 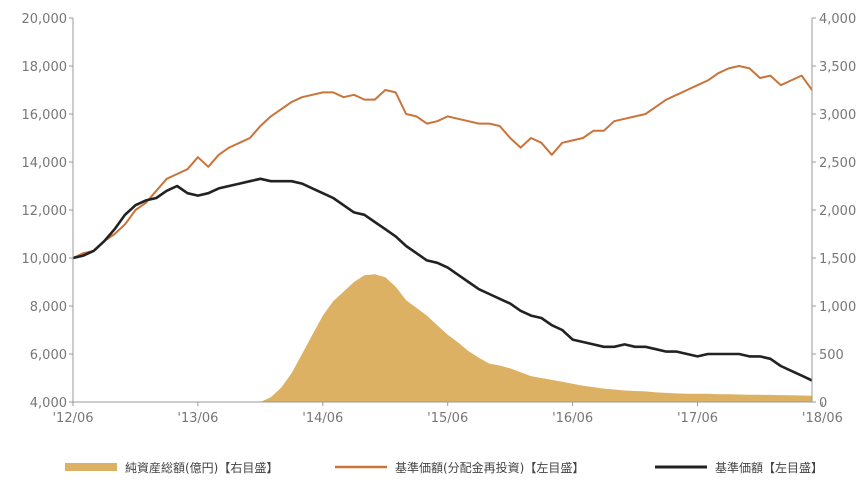 I want to click on right-tick-label: 2,500, so click(x=837, y=163).